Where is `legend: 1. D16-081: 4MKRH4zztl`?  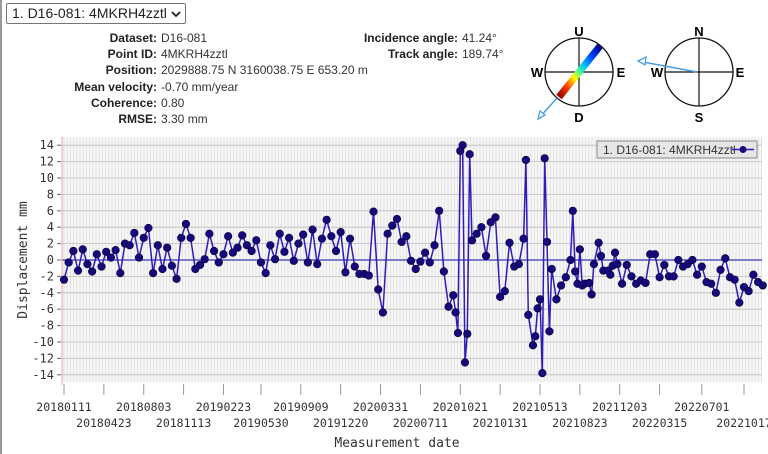
legend: 1. D16-081: 4MKRH4zztl is located at coordinates (677, 149).